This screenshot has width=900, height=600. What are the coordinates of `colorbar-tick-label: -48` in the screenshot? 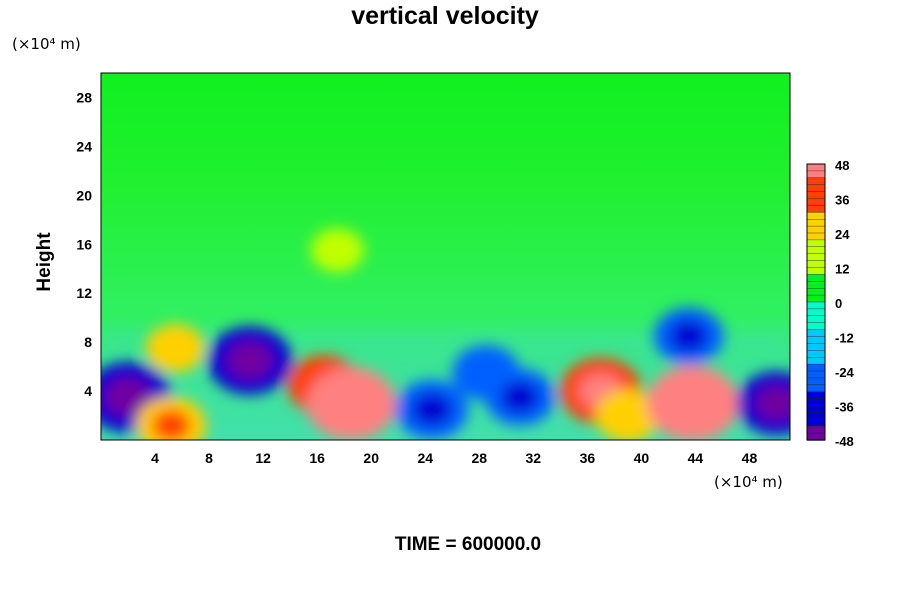 It's located at (844, 441).